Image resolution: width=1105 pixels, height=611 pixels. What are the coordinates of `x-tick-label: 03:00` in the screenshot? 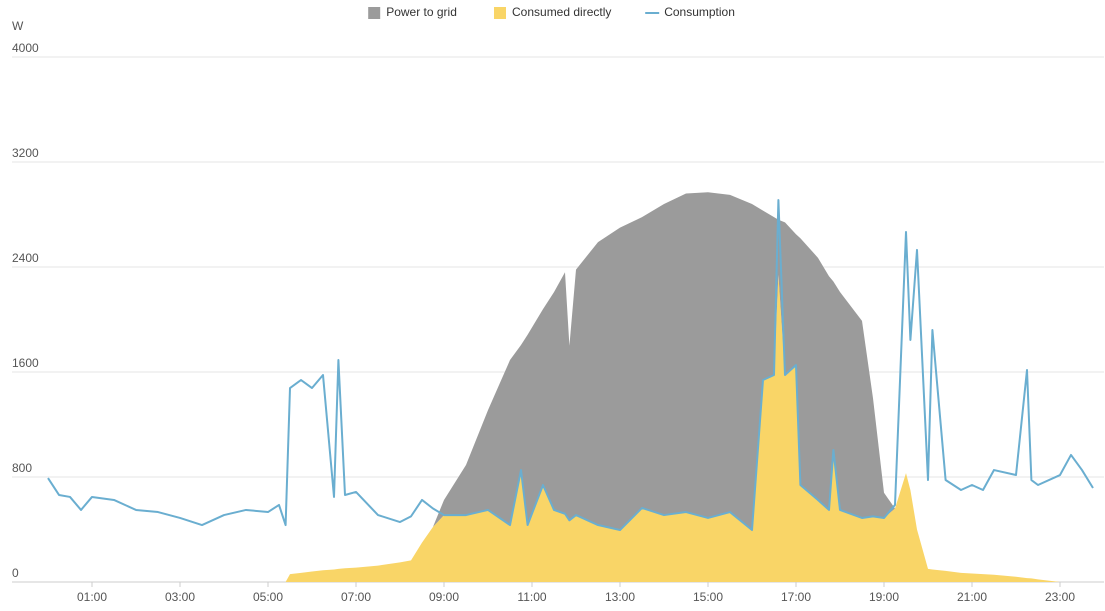 It's located at (180, 597).